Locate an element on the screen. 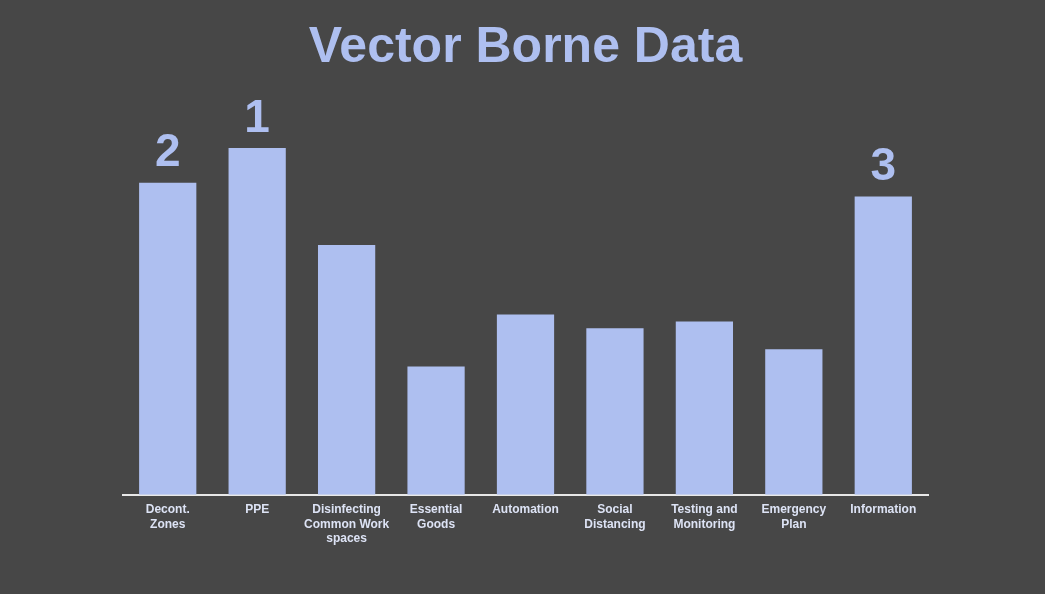  x-tick-label: Essential Goods is located at coordinates (436, 516).